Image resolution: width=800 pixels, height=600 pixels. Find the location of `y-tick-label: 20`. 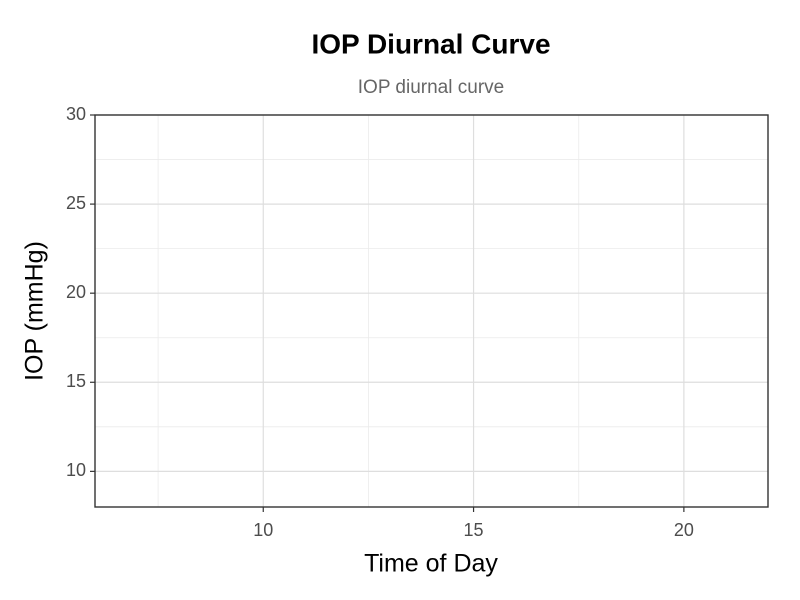

y-tick-label: 20 is located at coordinates (76, 292).